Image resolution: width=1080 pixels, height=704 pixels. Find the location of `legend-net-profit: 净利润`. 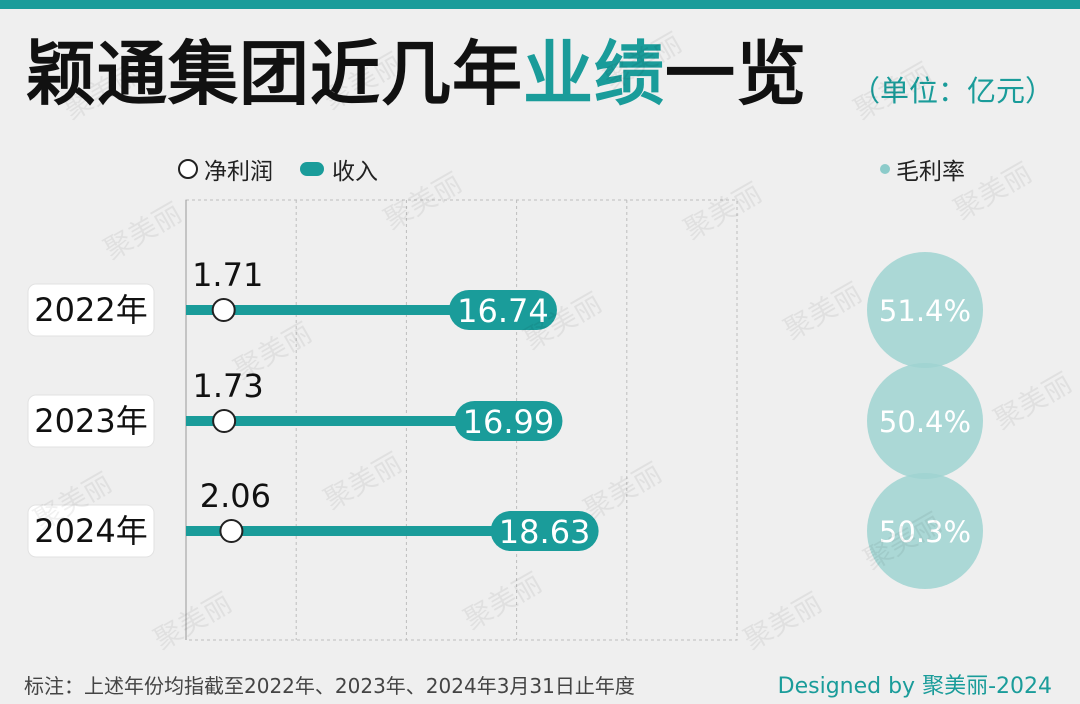

legend-net-profit: 净利润 is located at coordinates (225, 169).